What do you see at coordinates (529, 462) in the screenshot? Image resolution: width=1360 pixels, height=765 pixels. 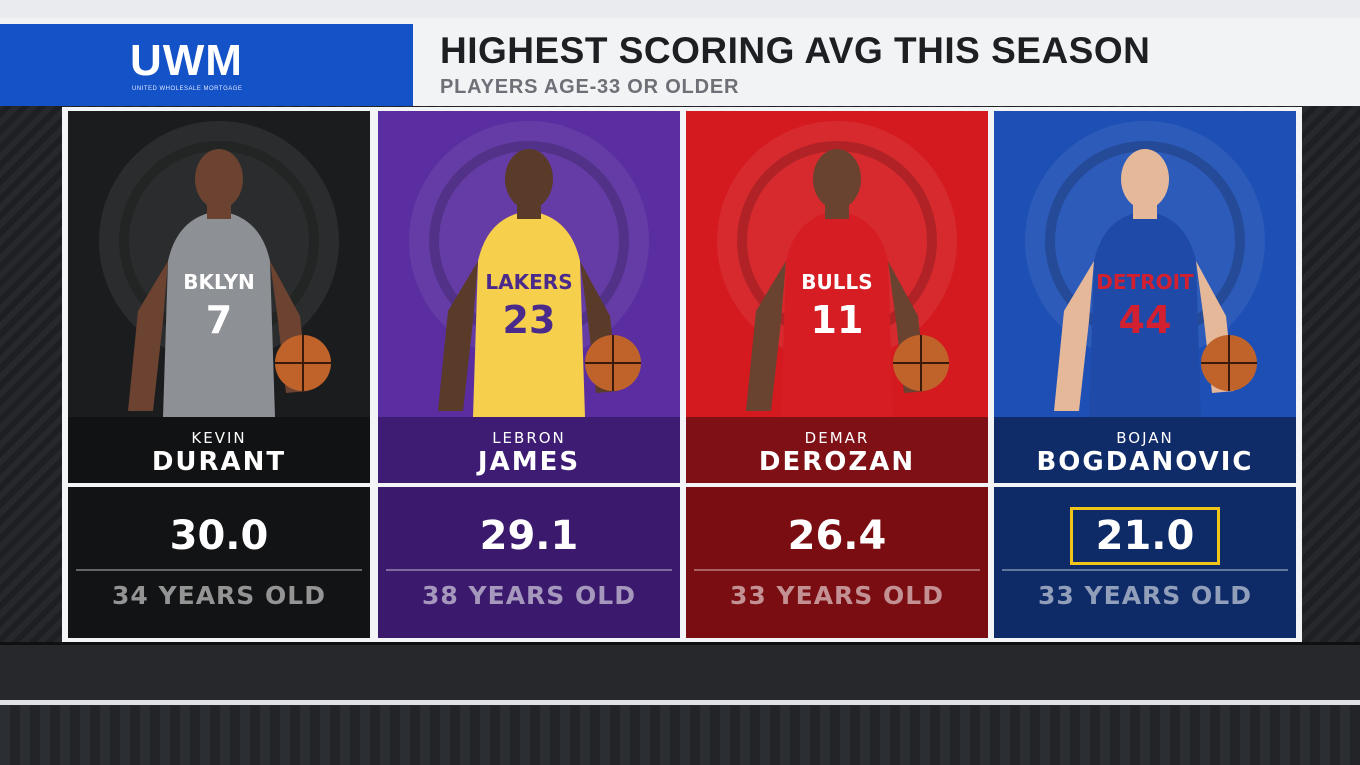 I see `player-last-name: JAMES` at bounding box center [529, 462].